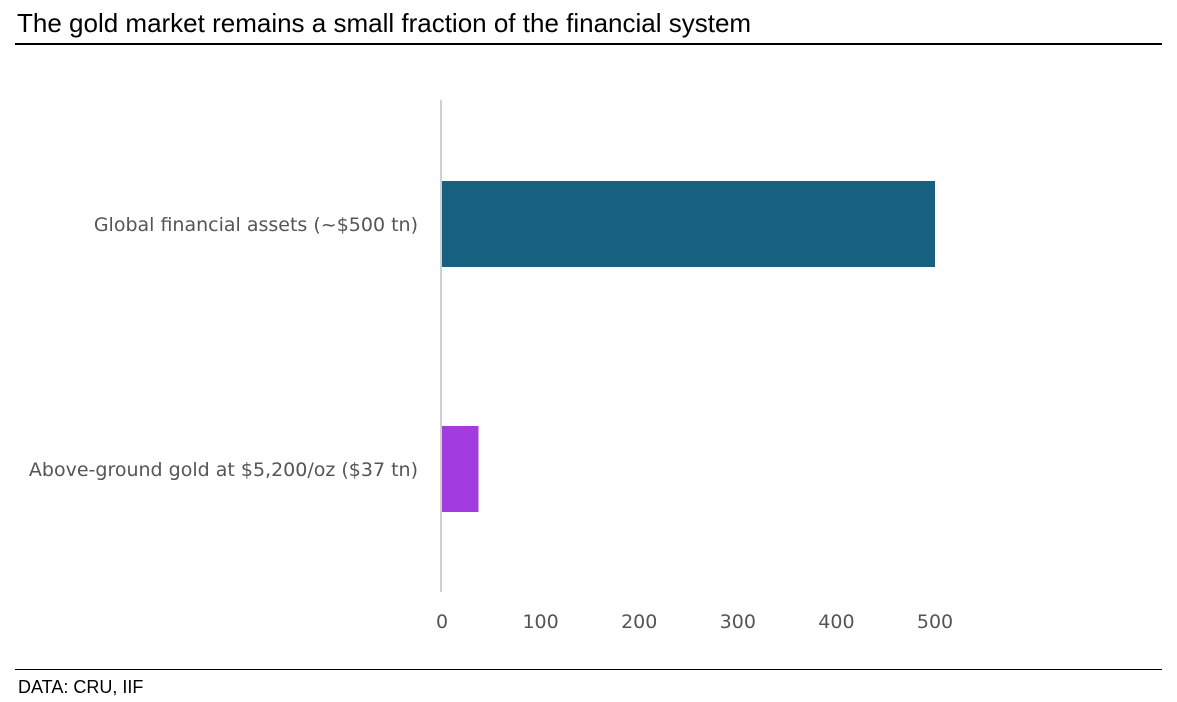 The width and height of the screenshot is (1177, 702). Describe the element at coordinates (935, 622) in the screenshot. I see `x-tick-label-5: 500` at that location.